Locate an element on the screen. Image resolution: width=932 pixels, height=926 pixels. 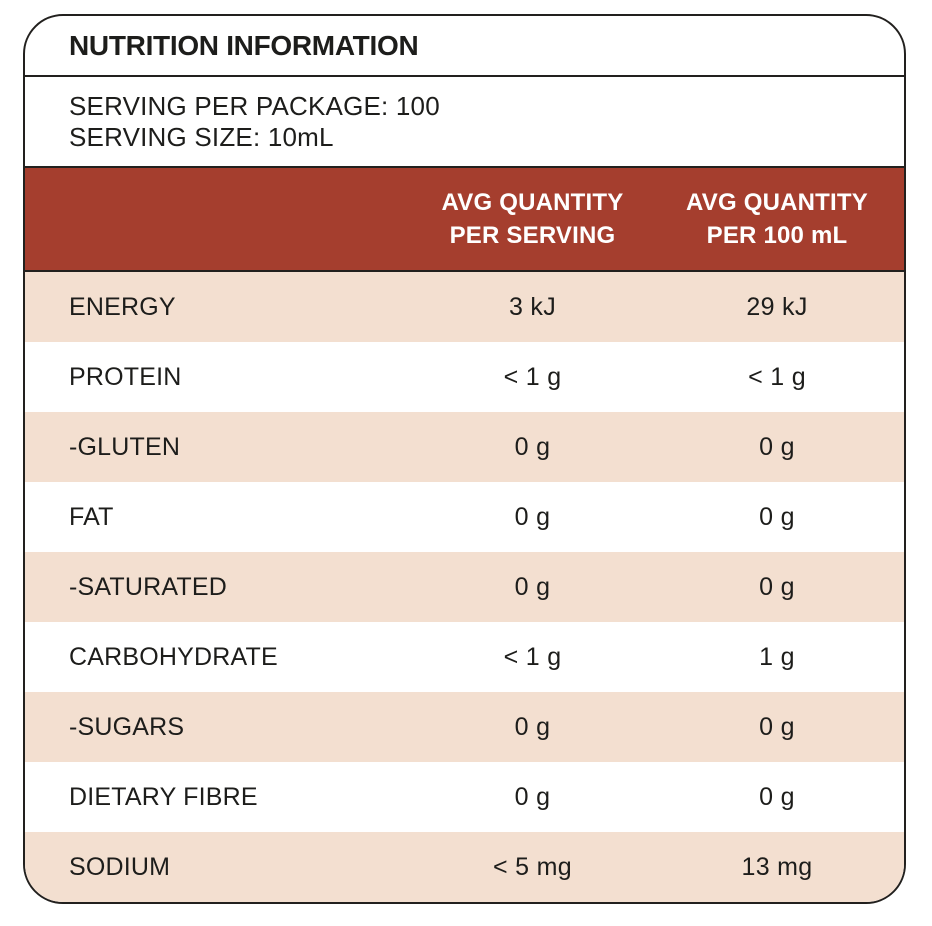
table-row: DIETARY FIBRE 0 g 0 g is located at coordinates (464, 797).